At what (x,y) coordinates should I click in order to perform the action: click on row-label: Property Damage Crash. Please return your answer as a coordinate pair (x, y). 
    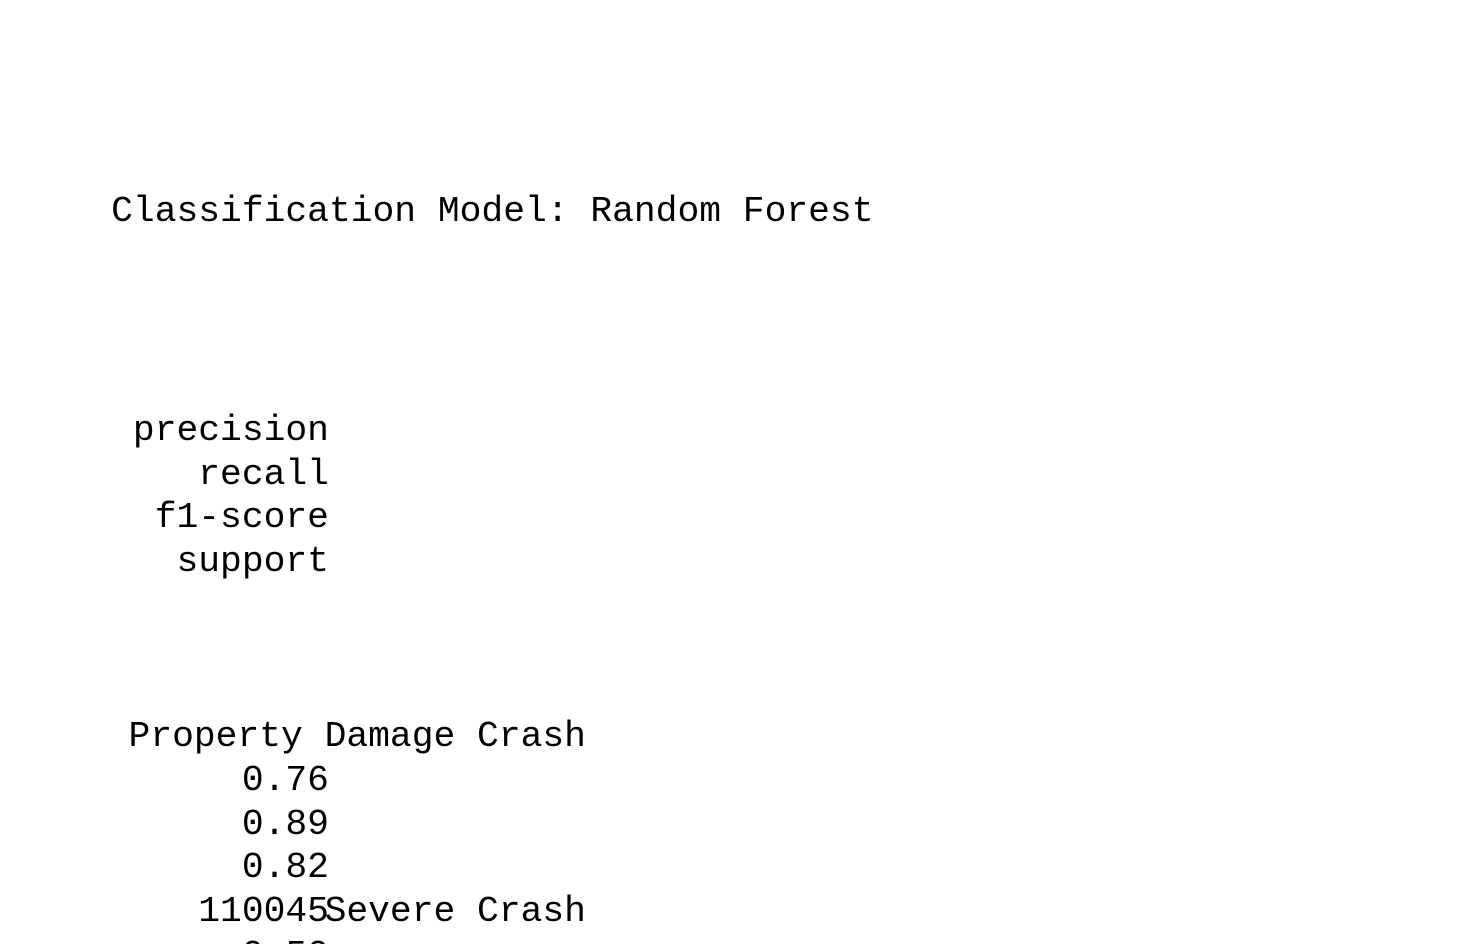
    Looking at the image, I should click on (357, 736).